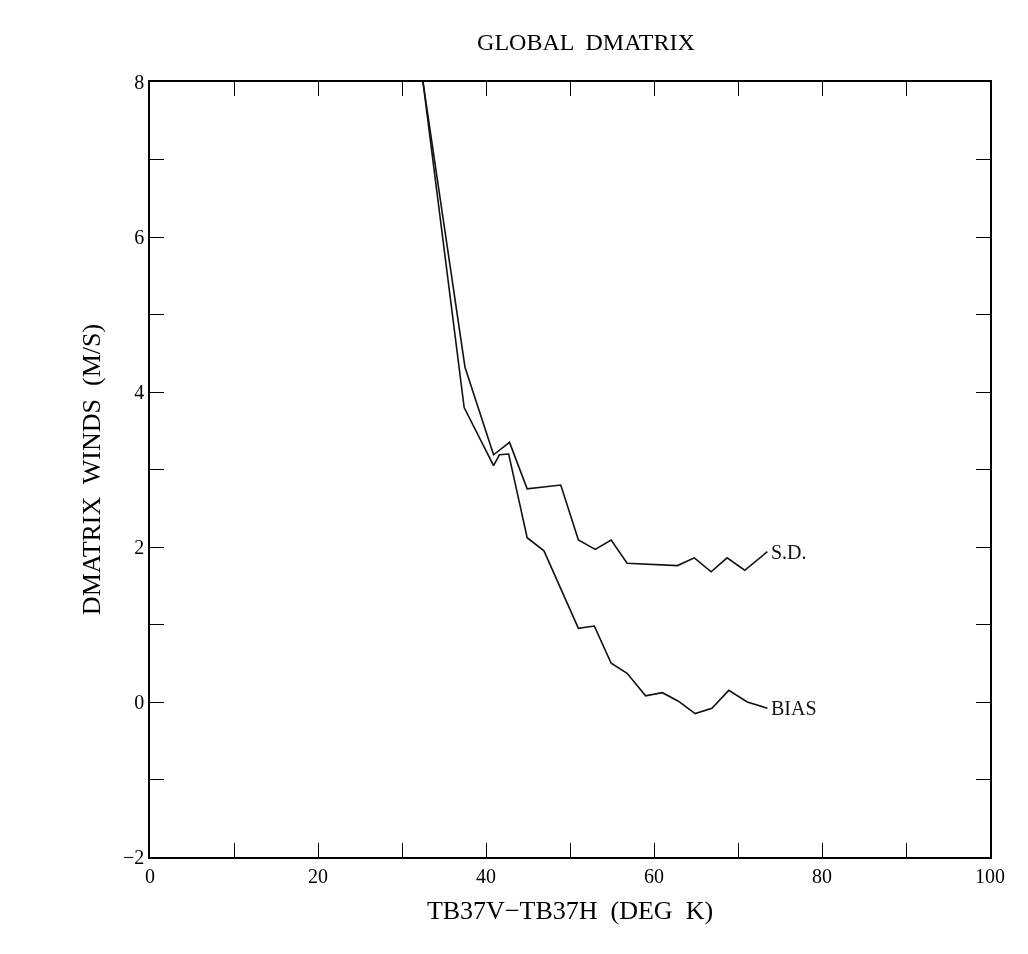 The image size is (1028, 954). Describe the element at coordinates (133, 857) in the screenshot. I see `y-tick-label: −2` at that location.